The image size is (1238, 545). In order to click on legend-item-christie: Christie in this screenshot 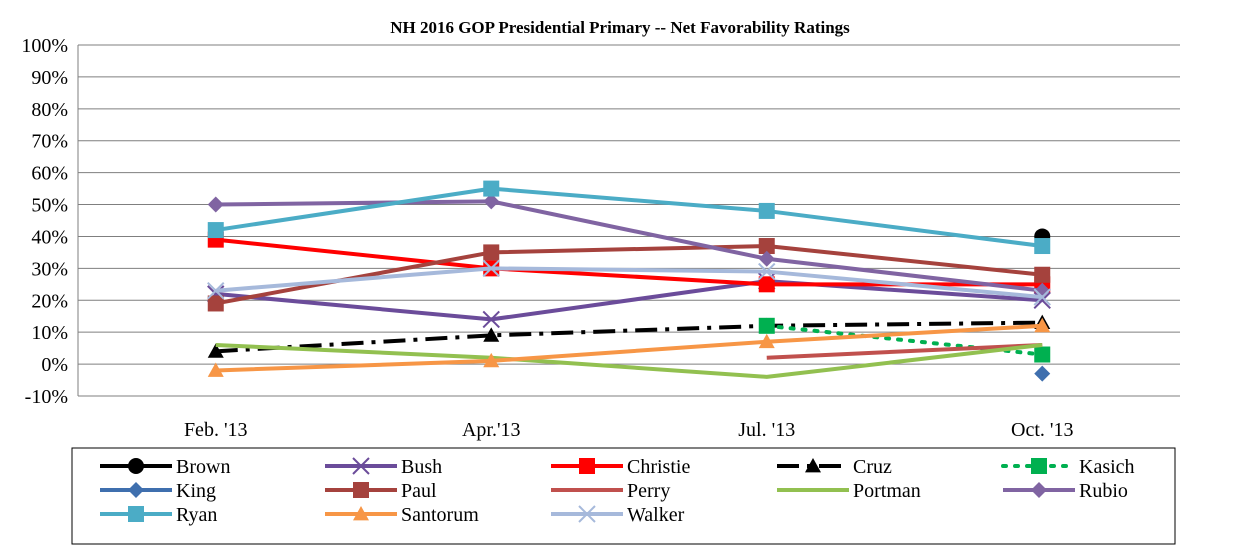, I will do `click(620, 467)`.